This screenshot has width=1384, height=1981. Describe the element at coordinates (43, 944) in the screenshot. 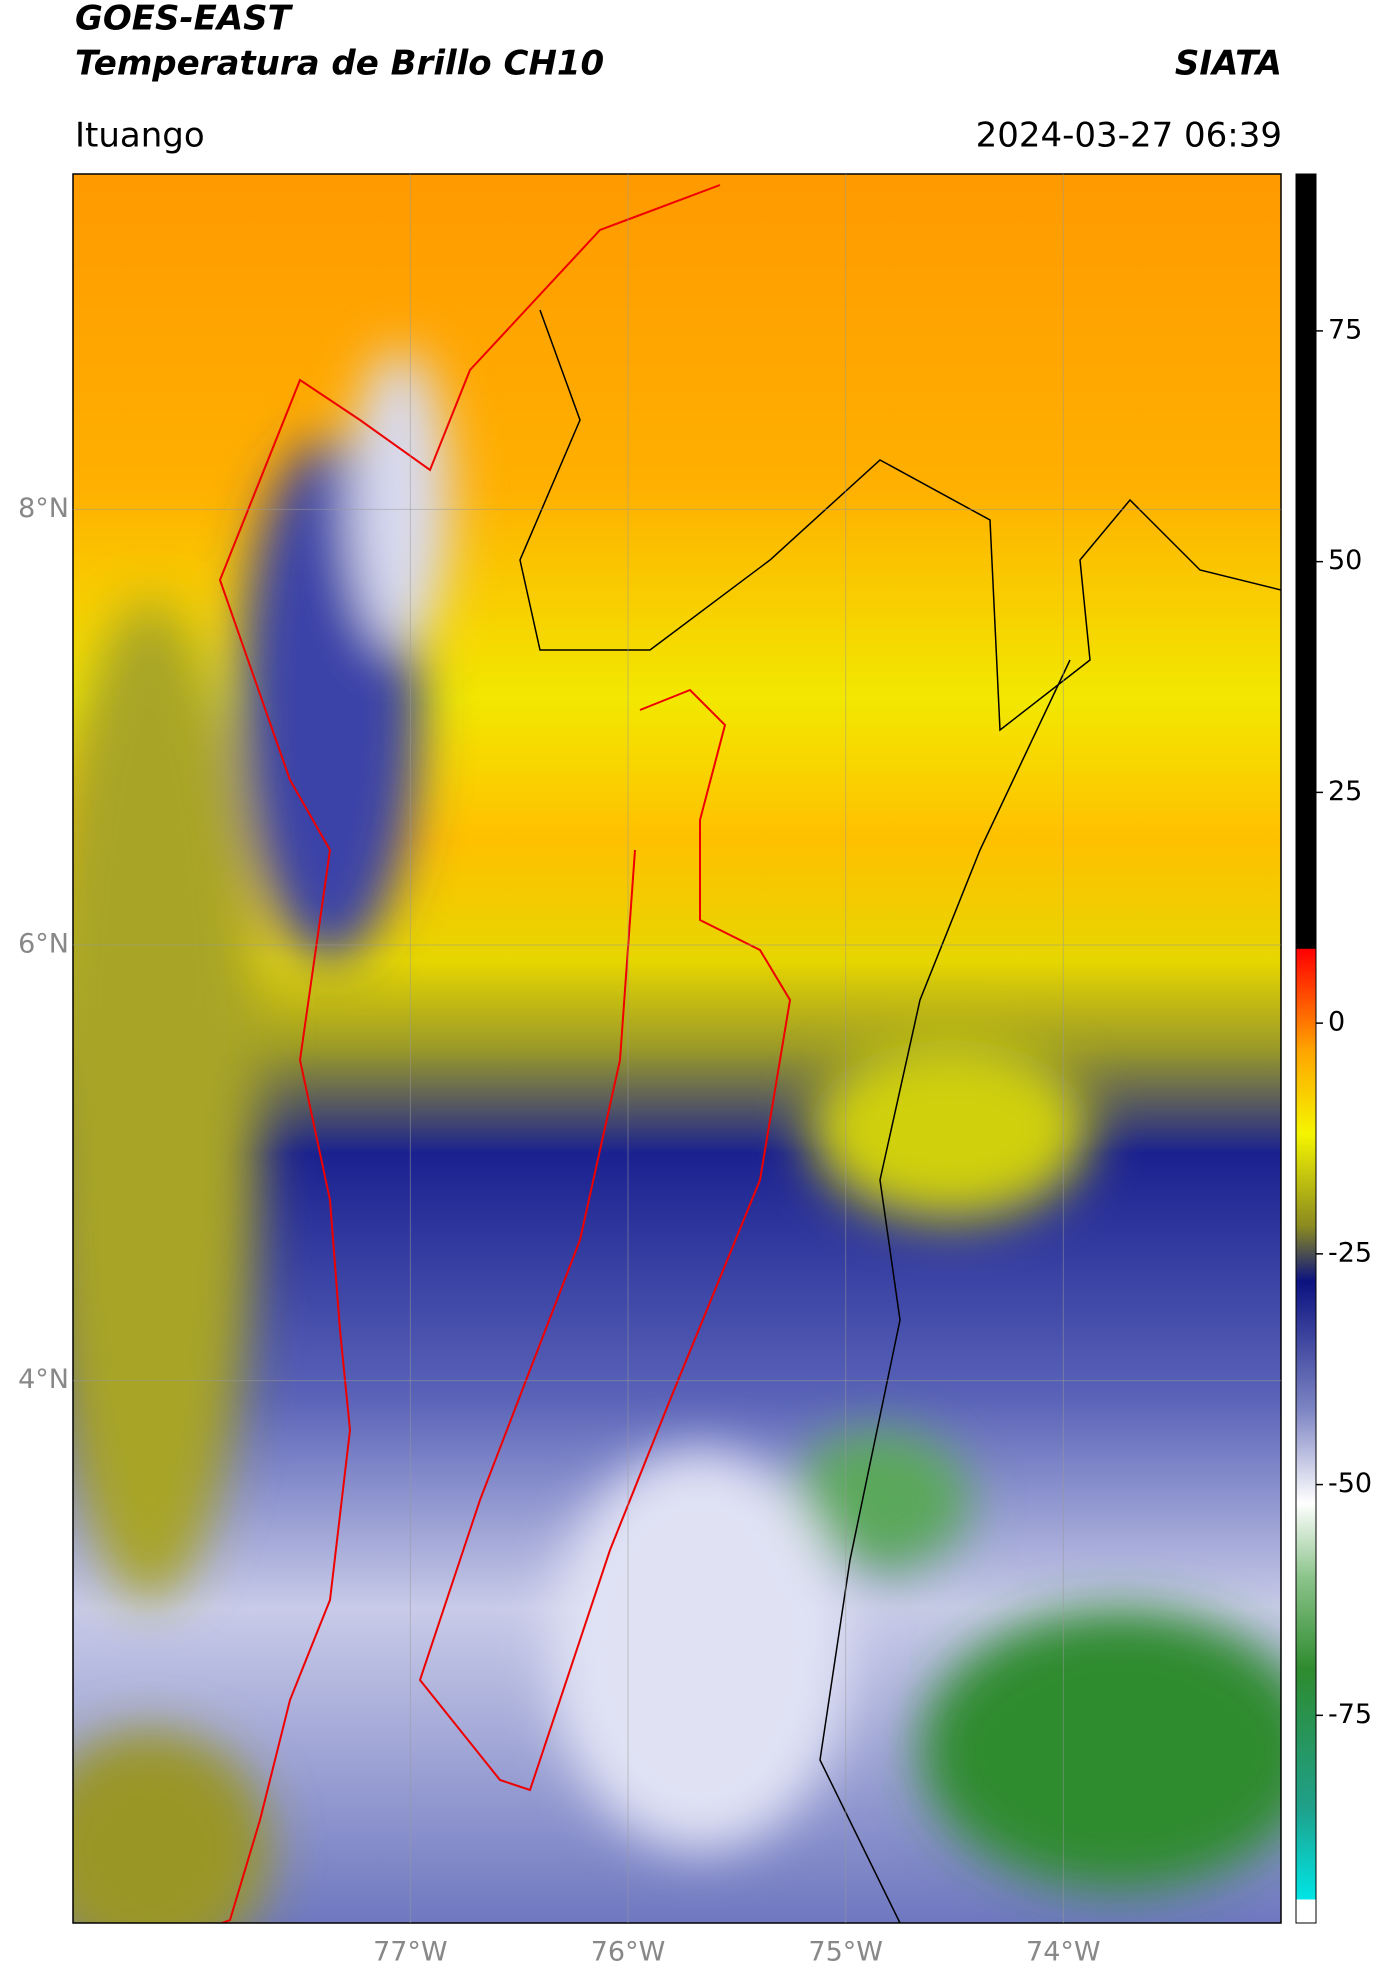

I see `y-tick-label: 6°N` at that location.